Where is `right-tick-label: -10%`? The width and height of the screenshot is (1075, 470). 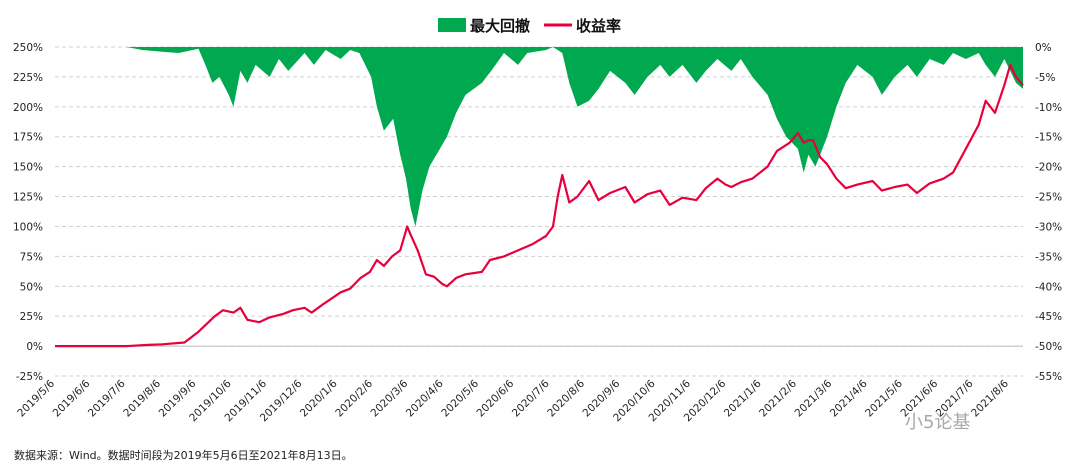 right-tick-label: -10% is located at coordinates (1048, 108).